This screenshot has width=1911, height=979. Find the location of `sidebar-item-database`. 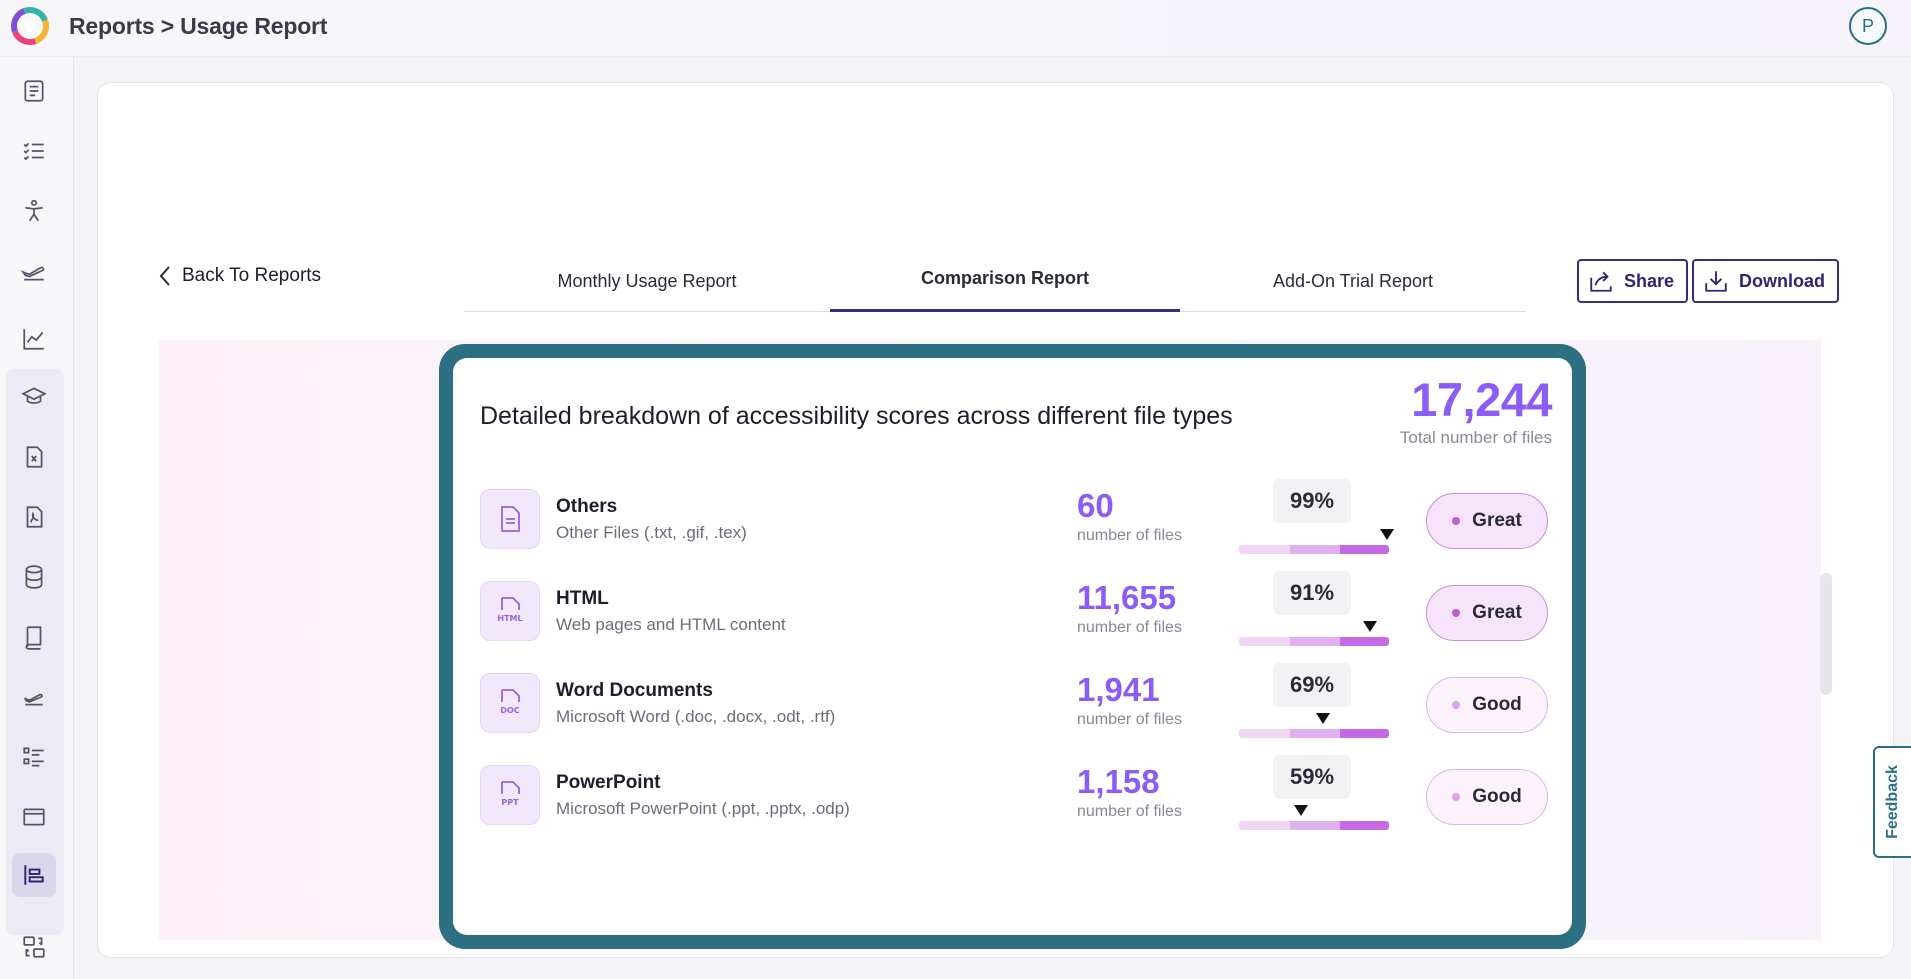

sidebar-item-database is located at coordinates (34, 577).